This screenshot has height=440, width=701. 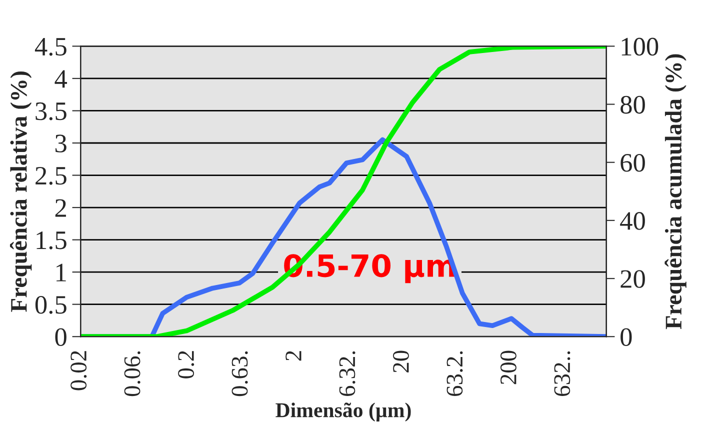 I want to click on y2-tick-label: 100, so click(x=640, y=47).